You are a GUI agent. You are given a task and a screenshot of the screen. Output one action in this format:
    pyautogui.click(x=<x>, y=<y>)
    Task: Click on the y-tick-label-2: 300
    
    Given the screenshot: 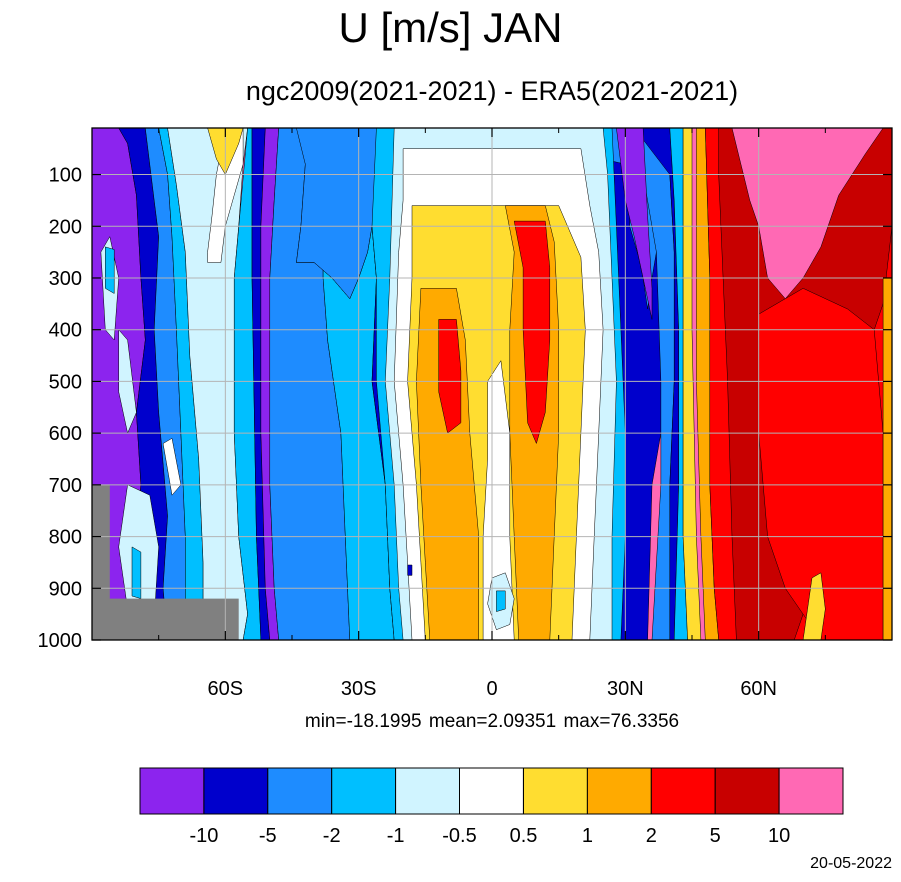 What is the action you would take?
    pyautogui.click(x=65, y=279)
    